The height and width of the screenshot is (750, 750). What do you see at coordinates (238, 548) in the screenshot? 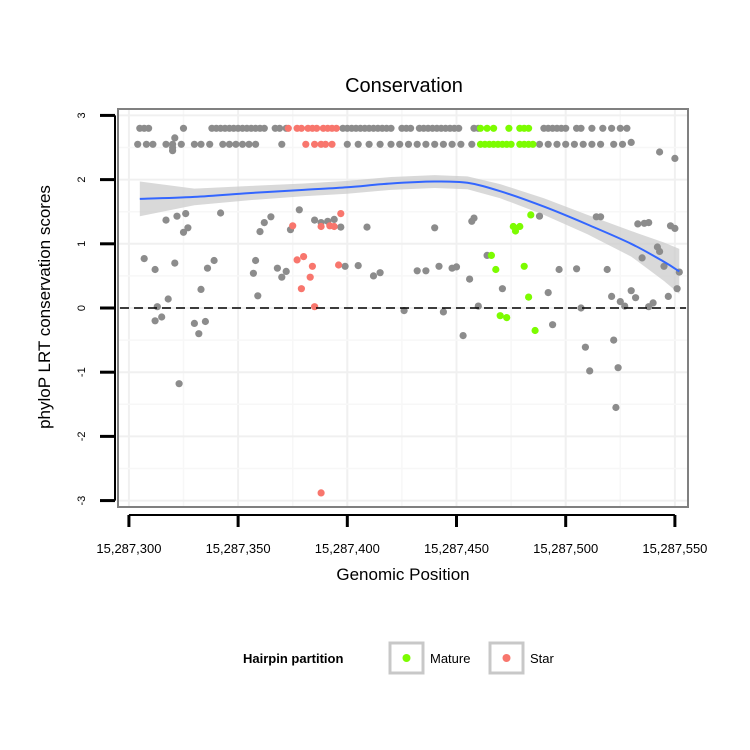
I see `x-tick-label: 15,287,350` at bounding box center [238, 548].